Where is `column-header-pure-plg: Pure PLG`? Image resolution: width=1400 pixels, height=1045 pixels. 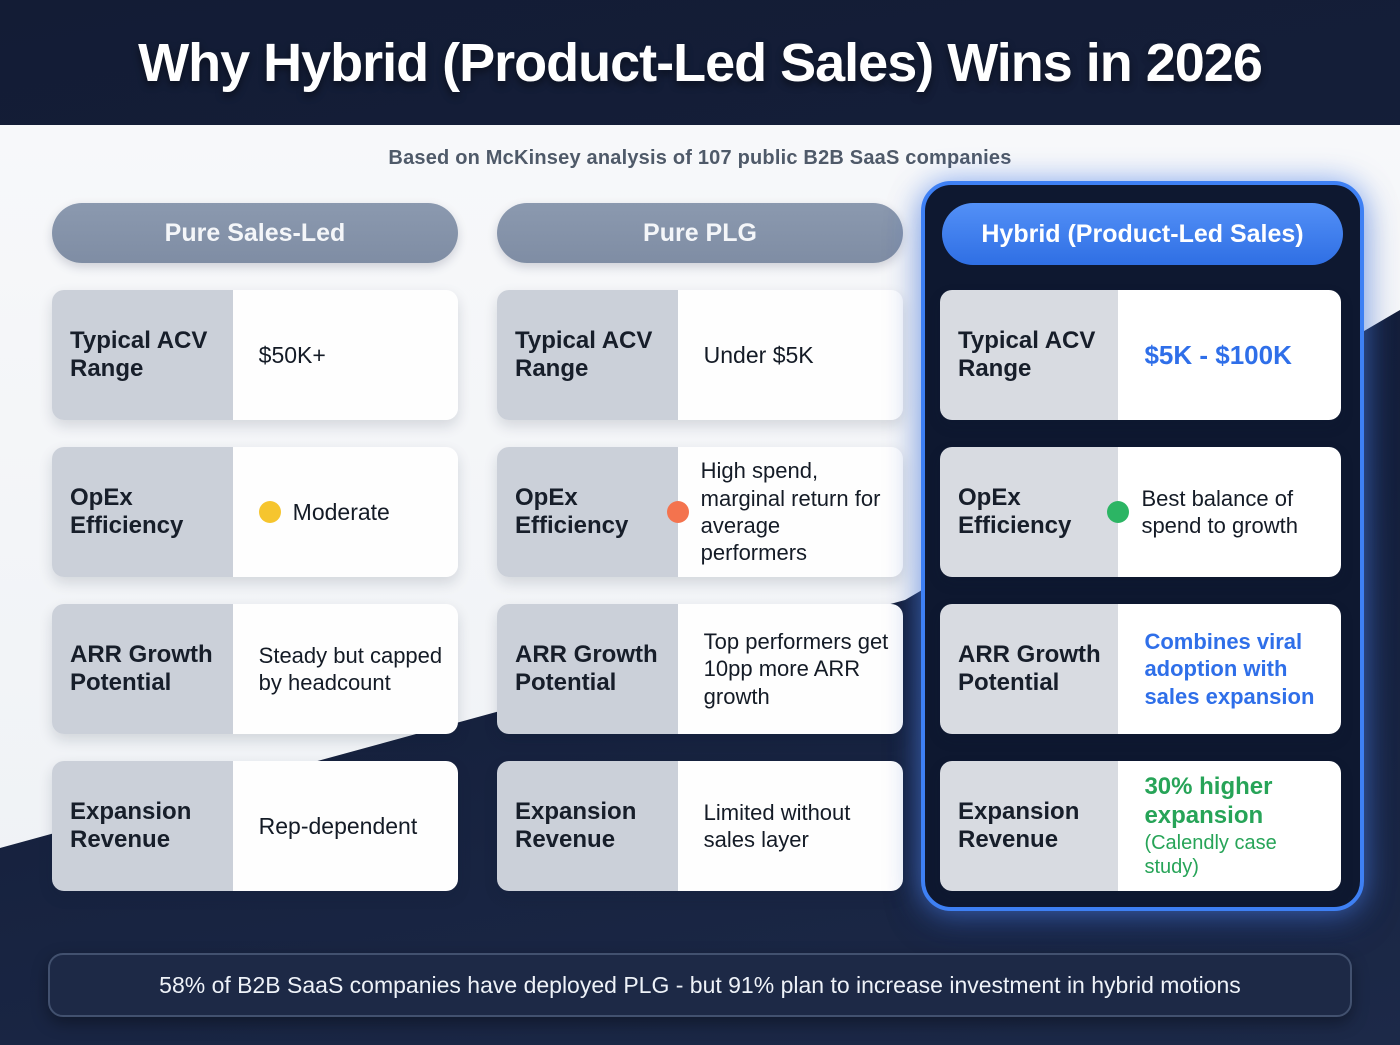
column-header-pure-plg: Pure PLG is located at coordinates (700, 233).